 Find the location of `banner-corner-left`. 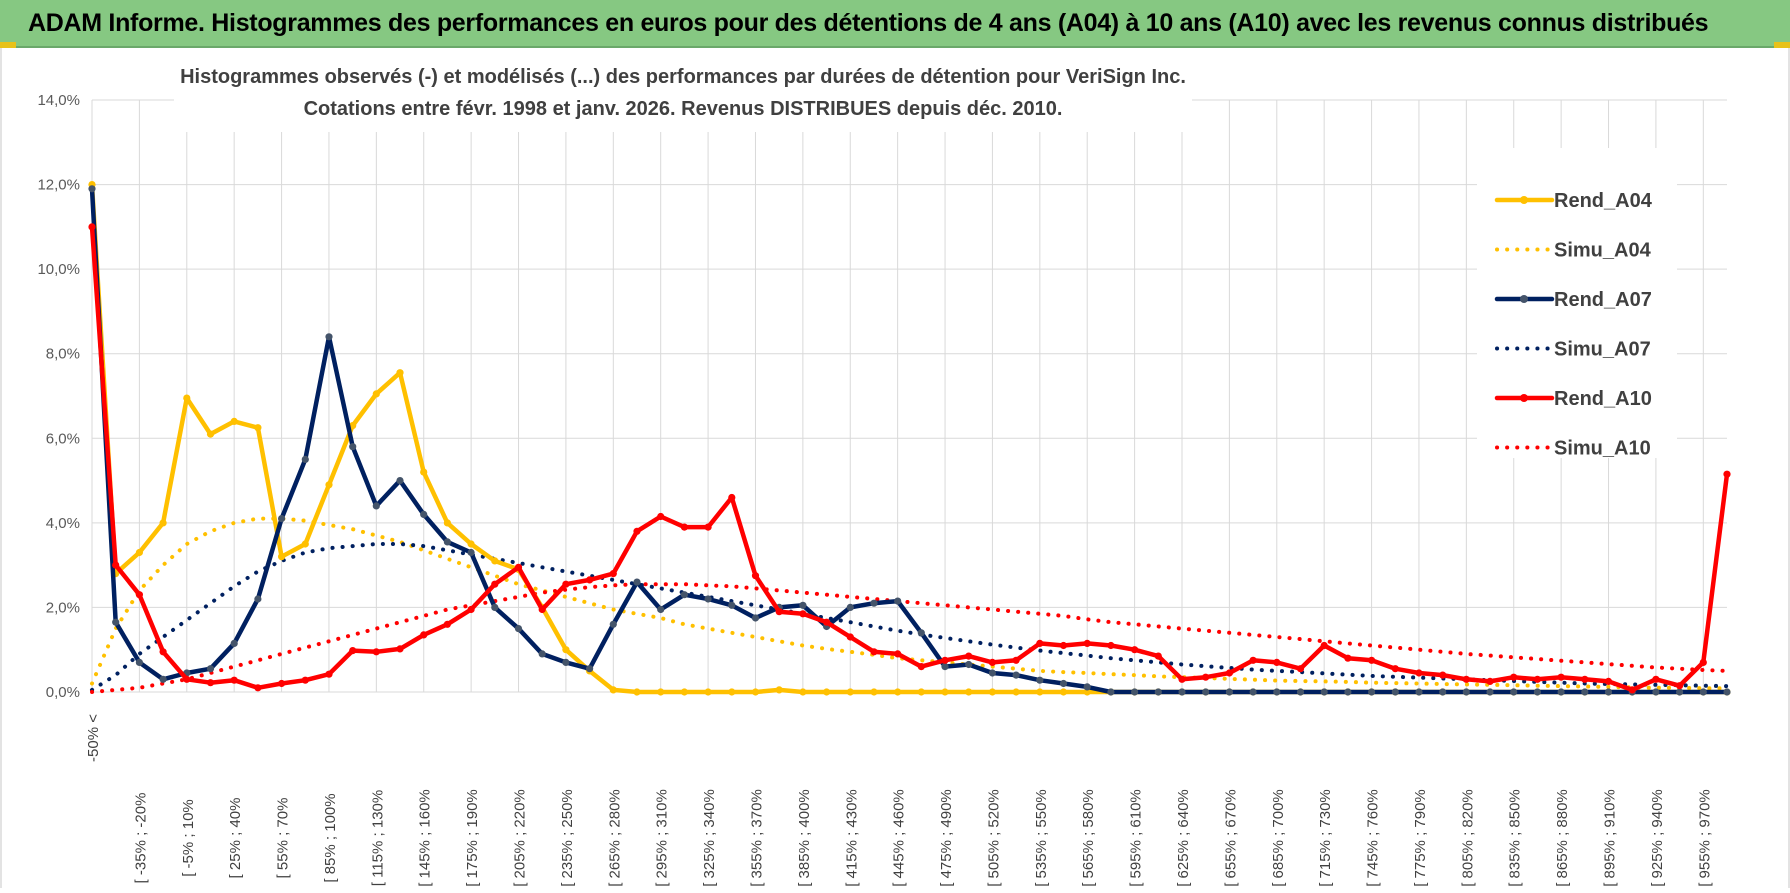

banner-corner-left is located at coordinates (8, 45).